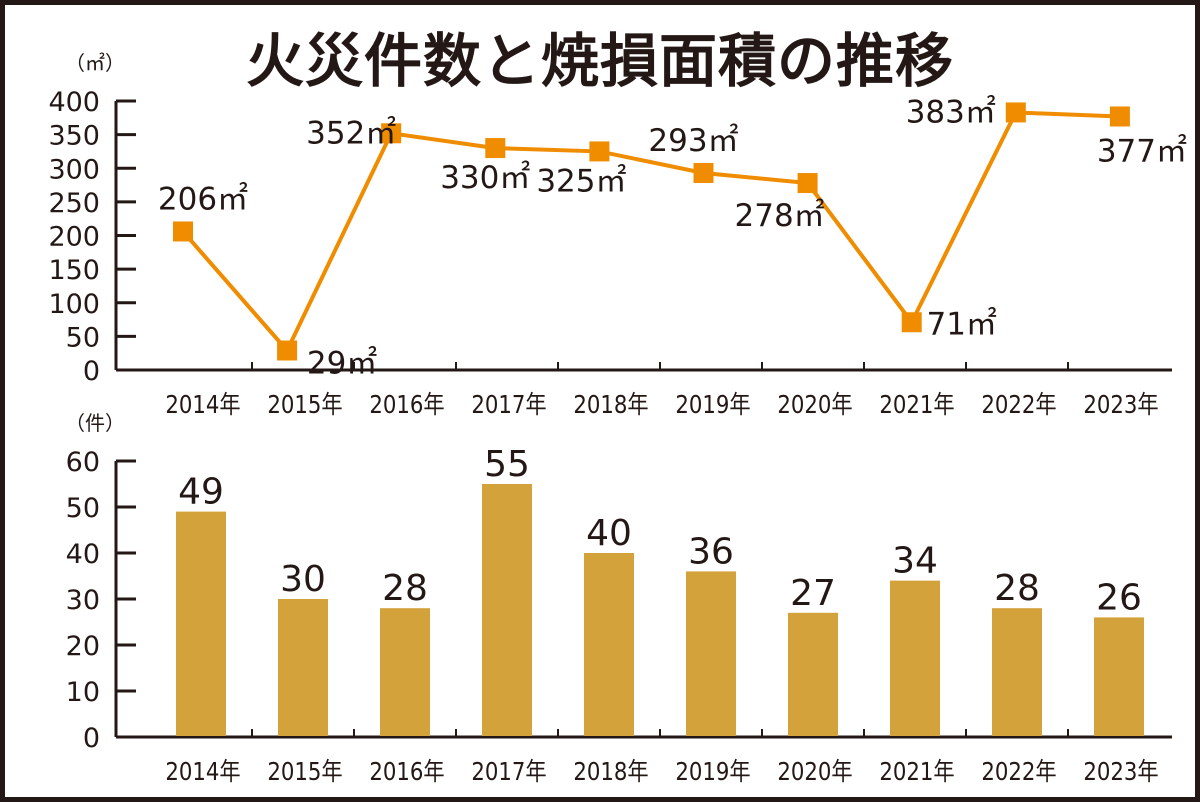  What do you see at coordinates (609, 533) in the screenshot?
I see `data-label: 40` at bounding box center [609, 533].